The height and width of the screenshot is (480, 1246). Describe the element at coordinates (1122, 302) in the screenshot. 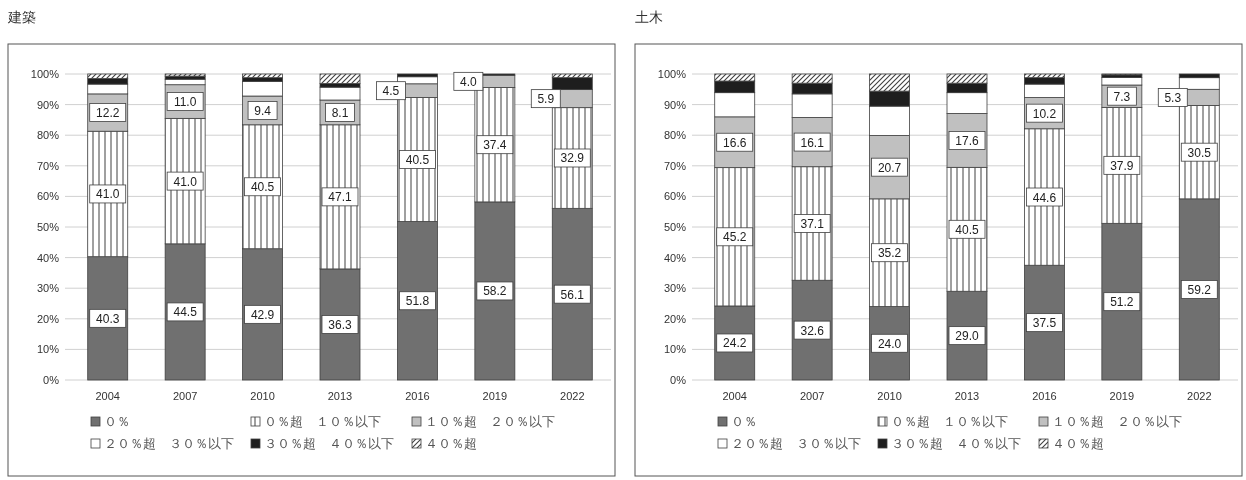

I see `data-label: 51.2` at that location.